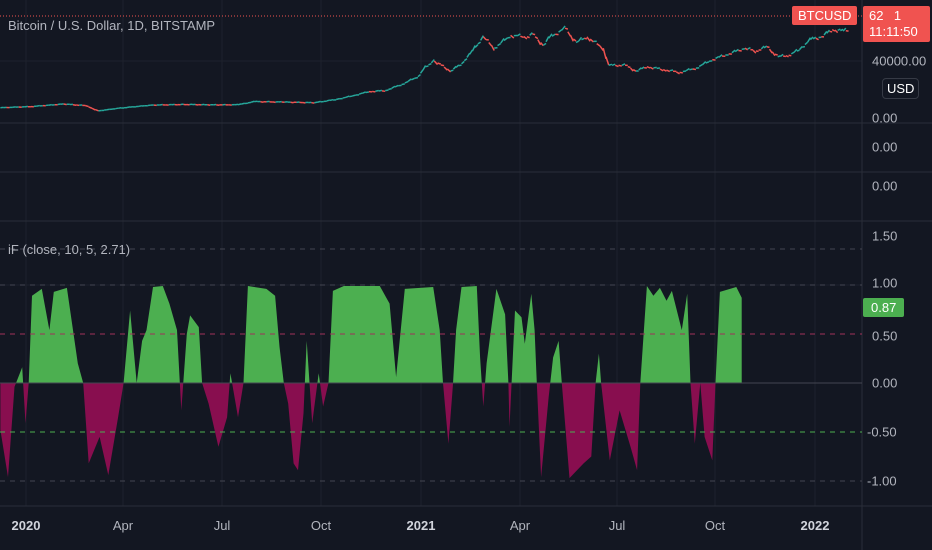 The width and height of the screenshot is (932, 550). I want to click on symbol-title: Bitcoin / U.S. Dollar, 1D, BITSTAMP, so click(112, 25).